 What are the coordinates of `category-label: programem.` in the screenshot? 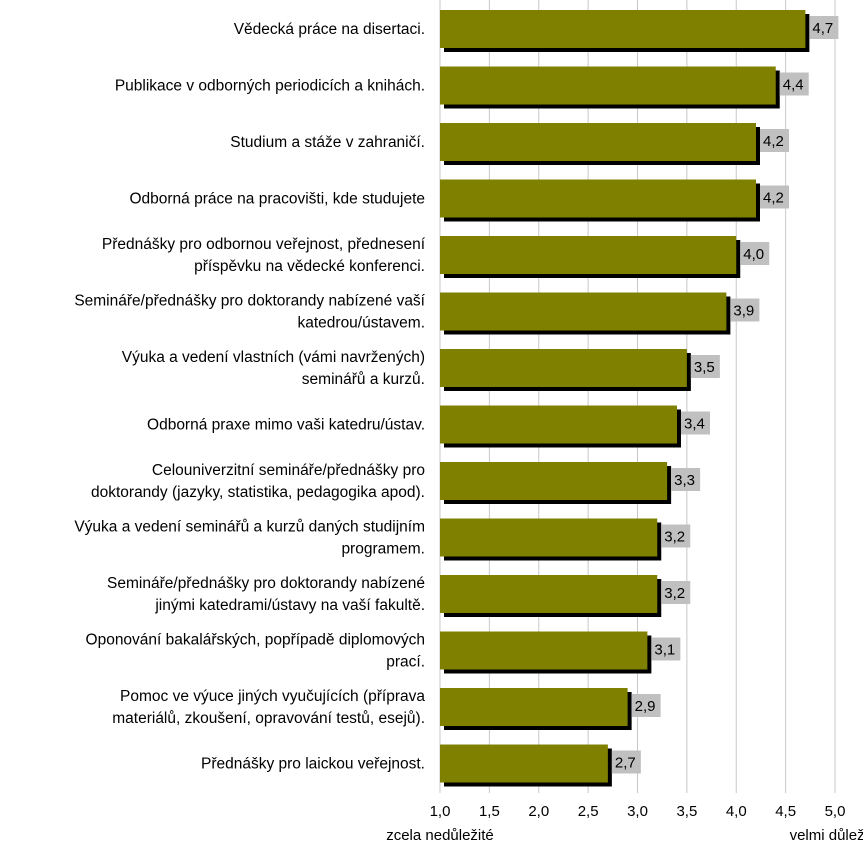 It's located at (383, 549).